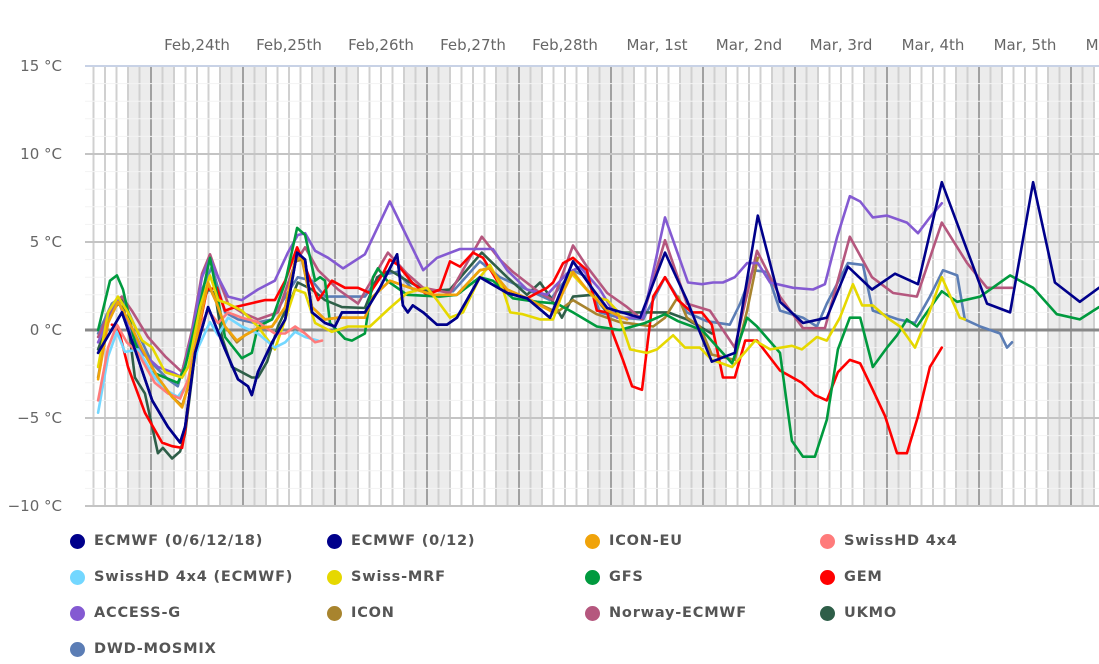  I want to click on legend-item: ECMWF (0/12), so click(401, 541).